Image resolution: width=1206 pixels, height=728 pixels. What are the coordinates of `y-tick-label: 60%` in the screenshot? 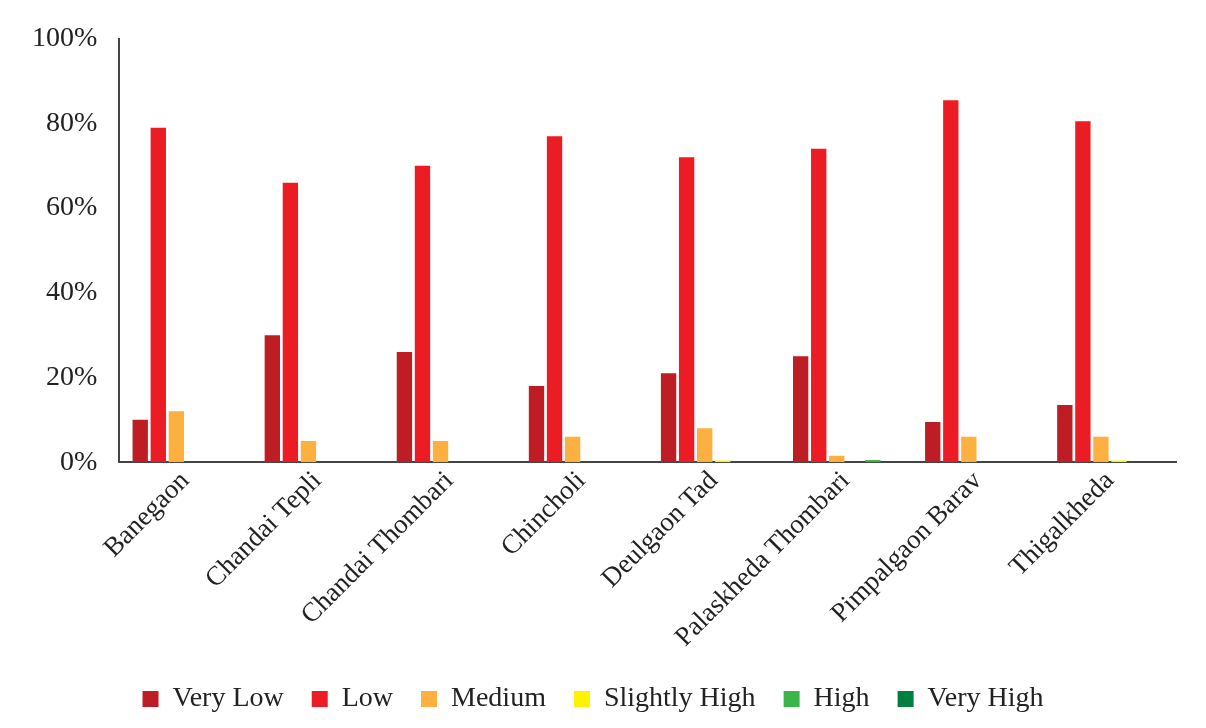 It's located at (72, 206).